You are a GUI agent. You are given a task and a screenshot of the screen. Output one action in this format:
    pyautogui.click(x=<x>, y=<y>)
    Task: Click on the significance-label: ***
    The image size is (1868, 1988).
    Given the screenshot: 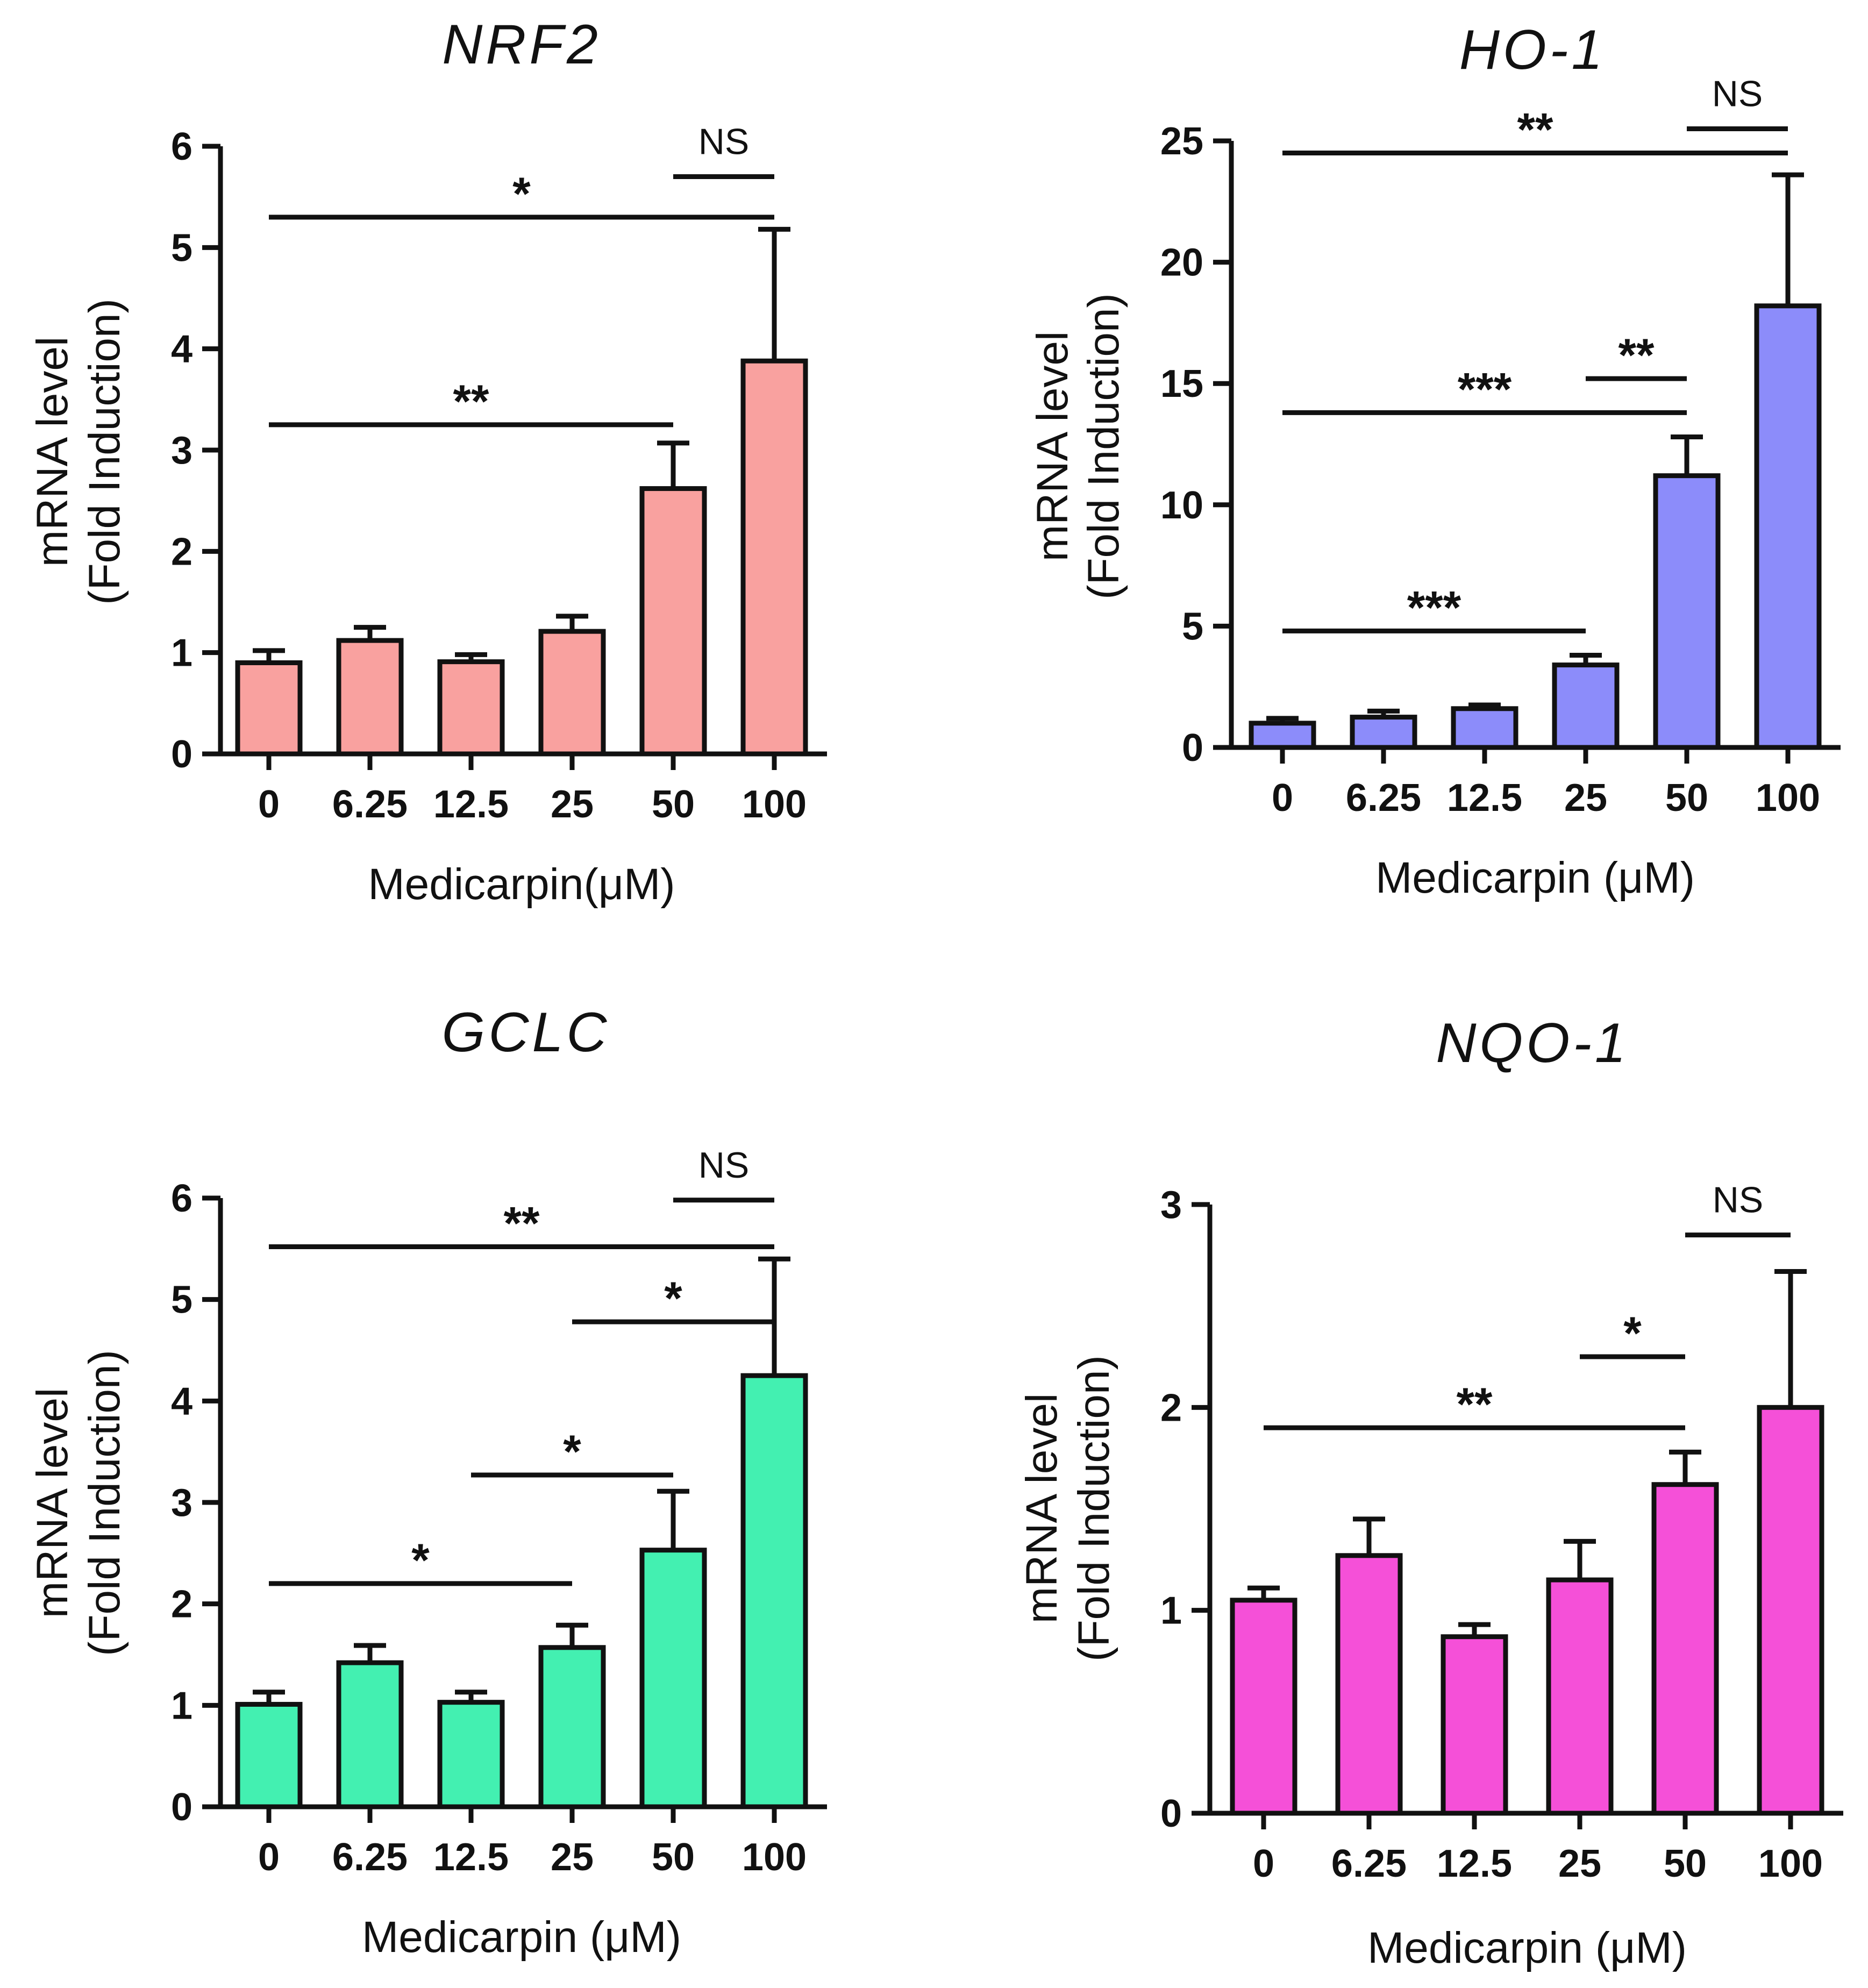 What is the action you would take?
    pyautogui.click(x=1485, y=389)
    